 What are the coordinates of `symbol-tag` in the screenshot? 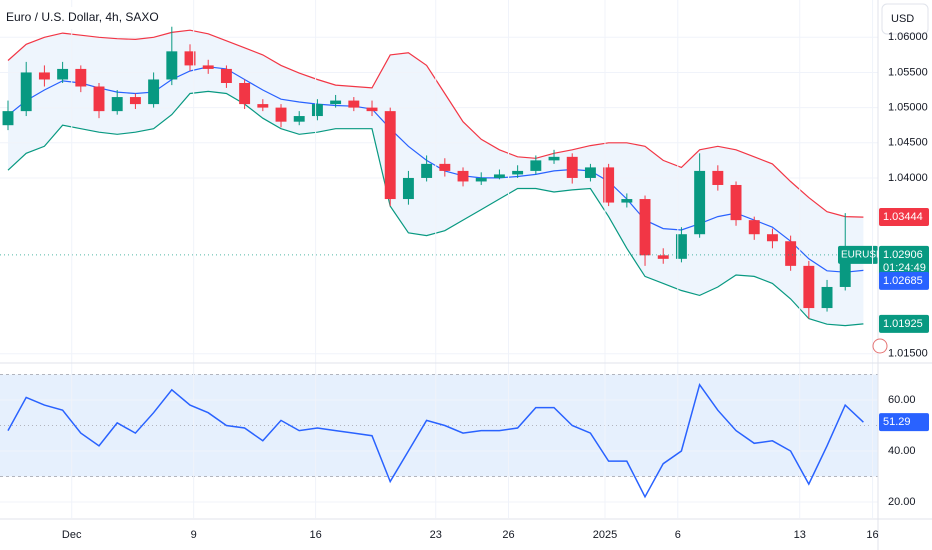 It's located at (858, 254).